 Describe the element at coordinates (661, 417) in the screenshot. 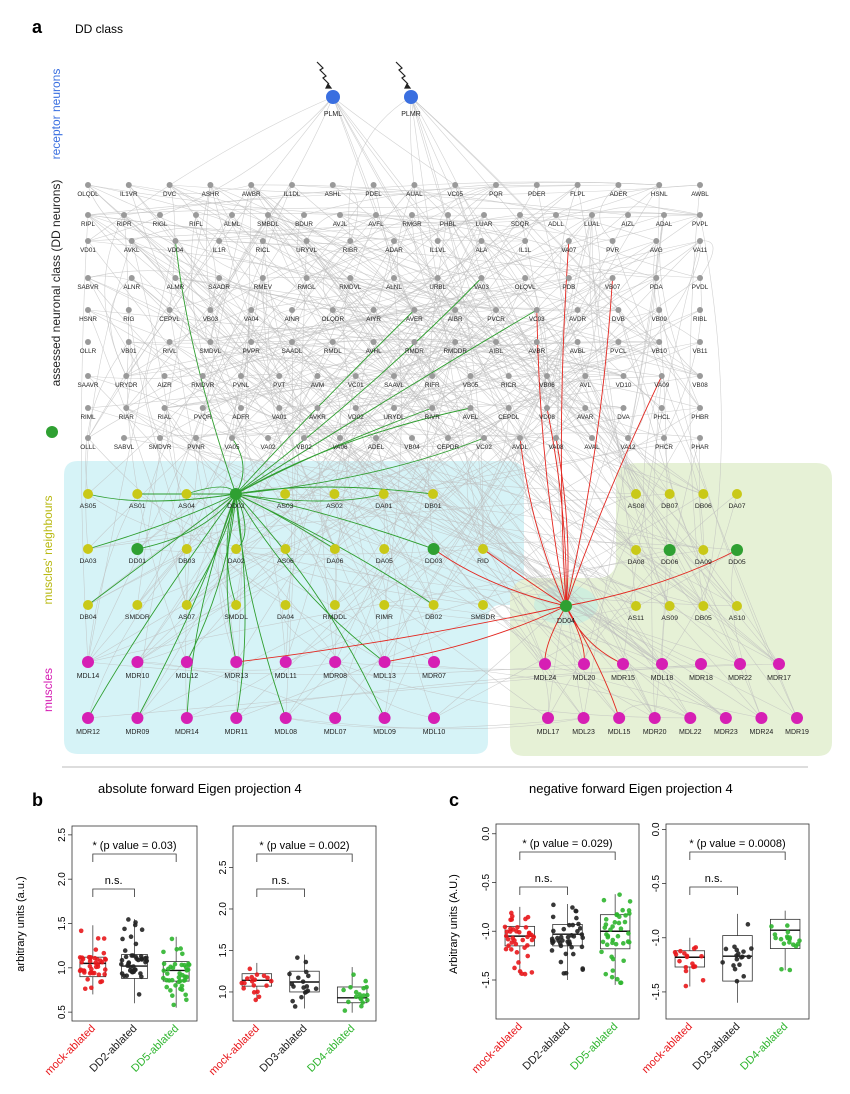

I see `node-label: PHCL` at that location.